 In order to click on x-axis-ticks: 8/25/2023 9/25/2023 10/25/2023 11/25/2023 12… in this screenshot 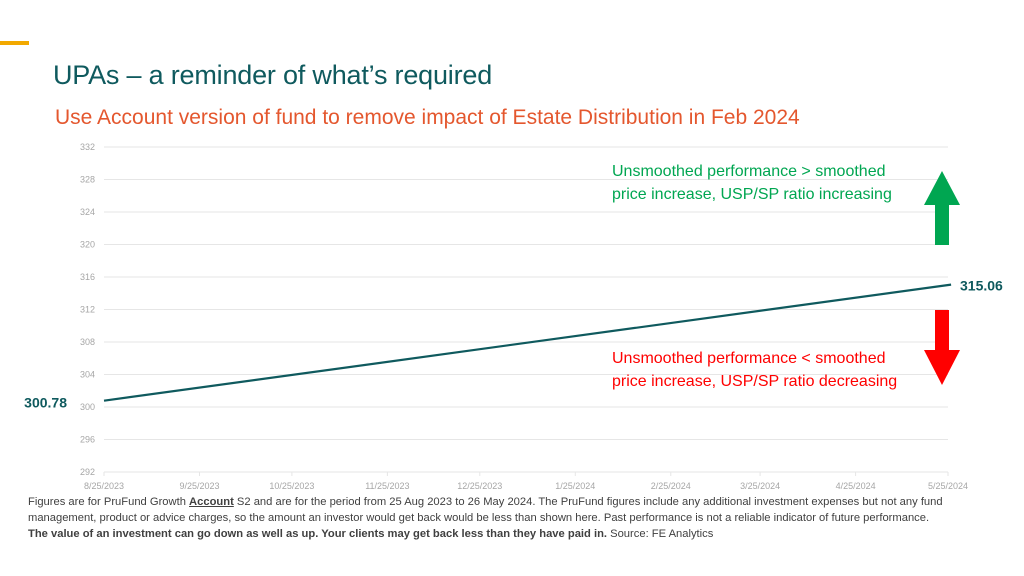, I will do `click(526, 486)`.